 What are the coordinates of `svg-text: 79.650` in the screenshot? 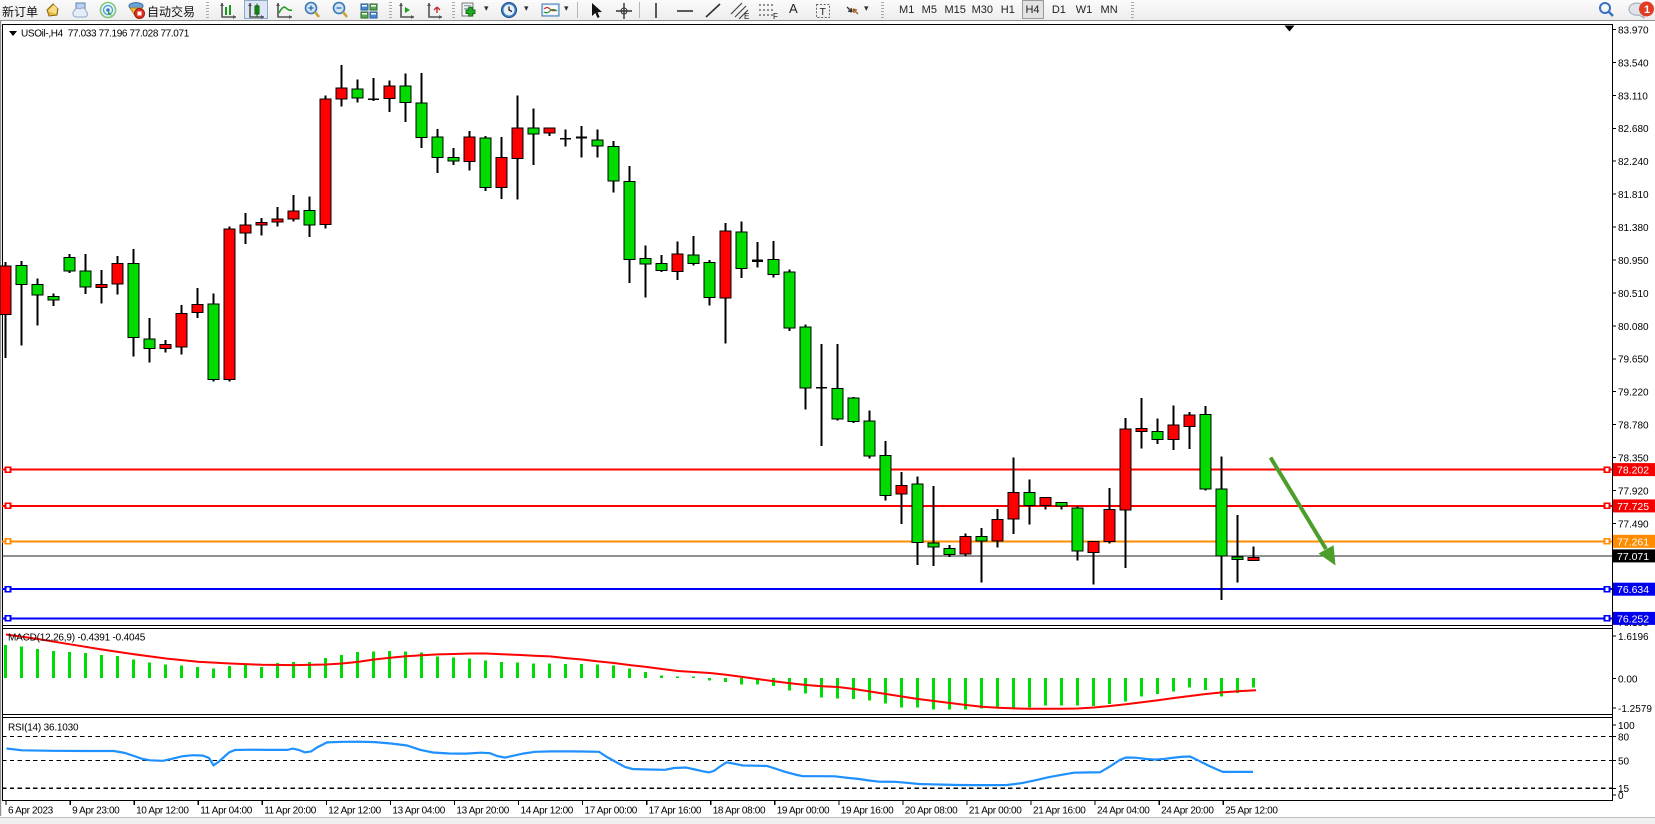 It's located at (1633, 360).